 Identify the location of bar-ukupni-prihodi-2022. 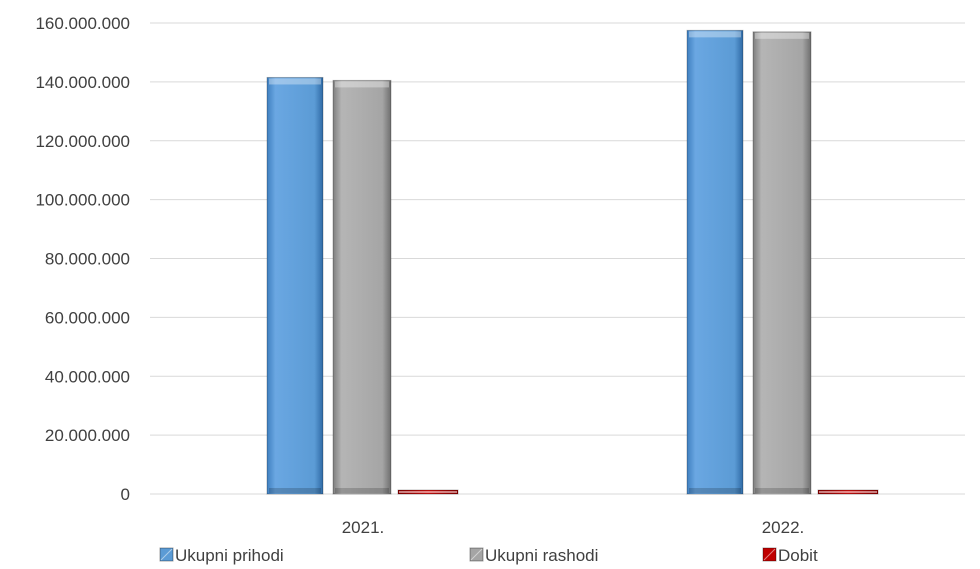
(715, 262).